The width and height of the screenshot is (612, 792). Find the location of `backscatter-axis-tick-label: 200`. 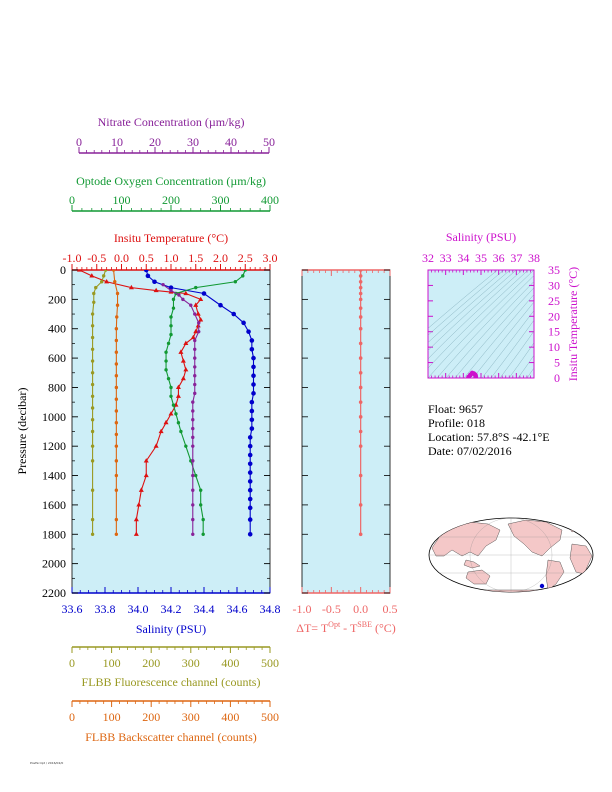

backscatter-axis-tick-label: 200 is located at coordinates (151, 717).